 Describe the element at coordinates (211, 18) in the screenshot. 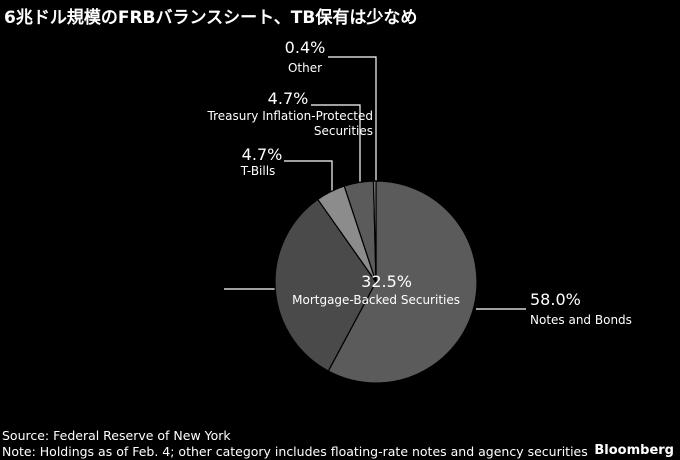

I see `chart-title: 6兆ドル規模のFRBバランスシート、TB保有は少なめ` at that location.